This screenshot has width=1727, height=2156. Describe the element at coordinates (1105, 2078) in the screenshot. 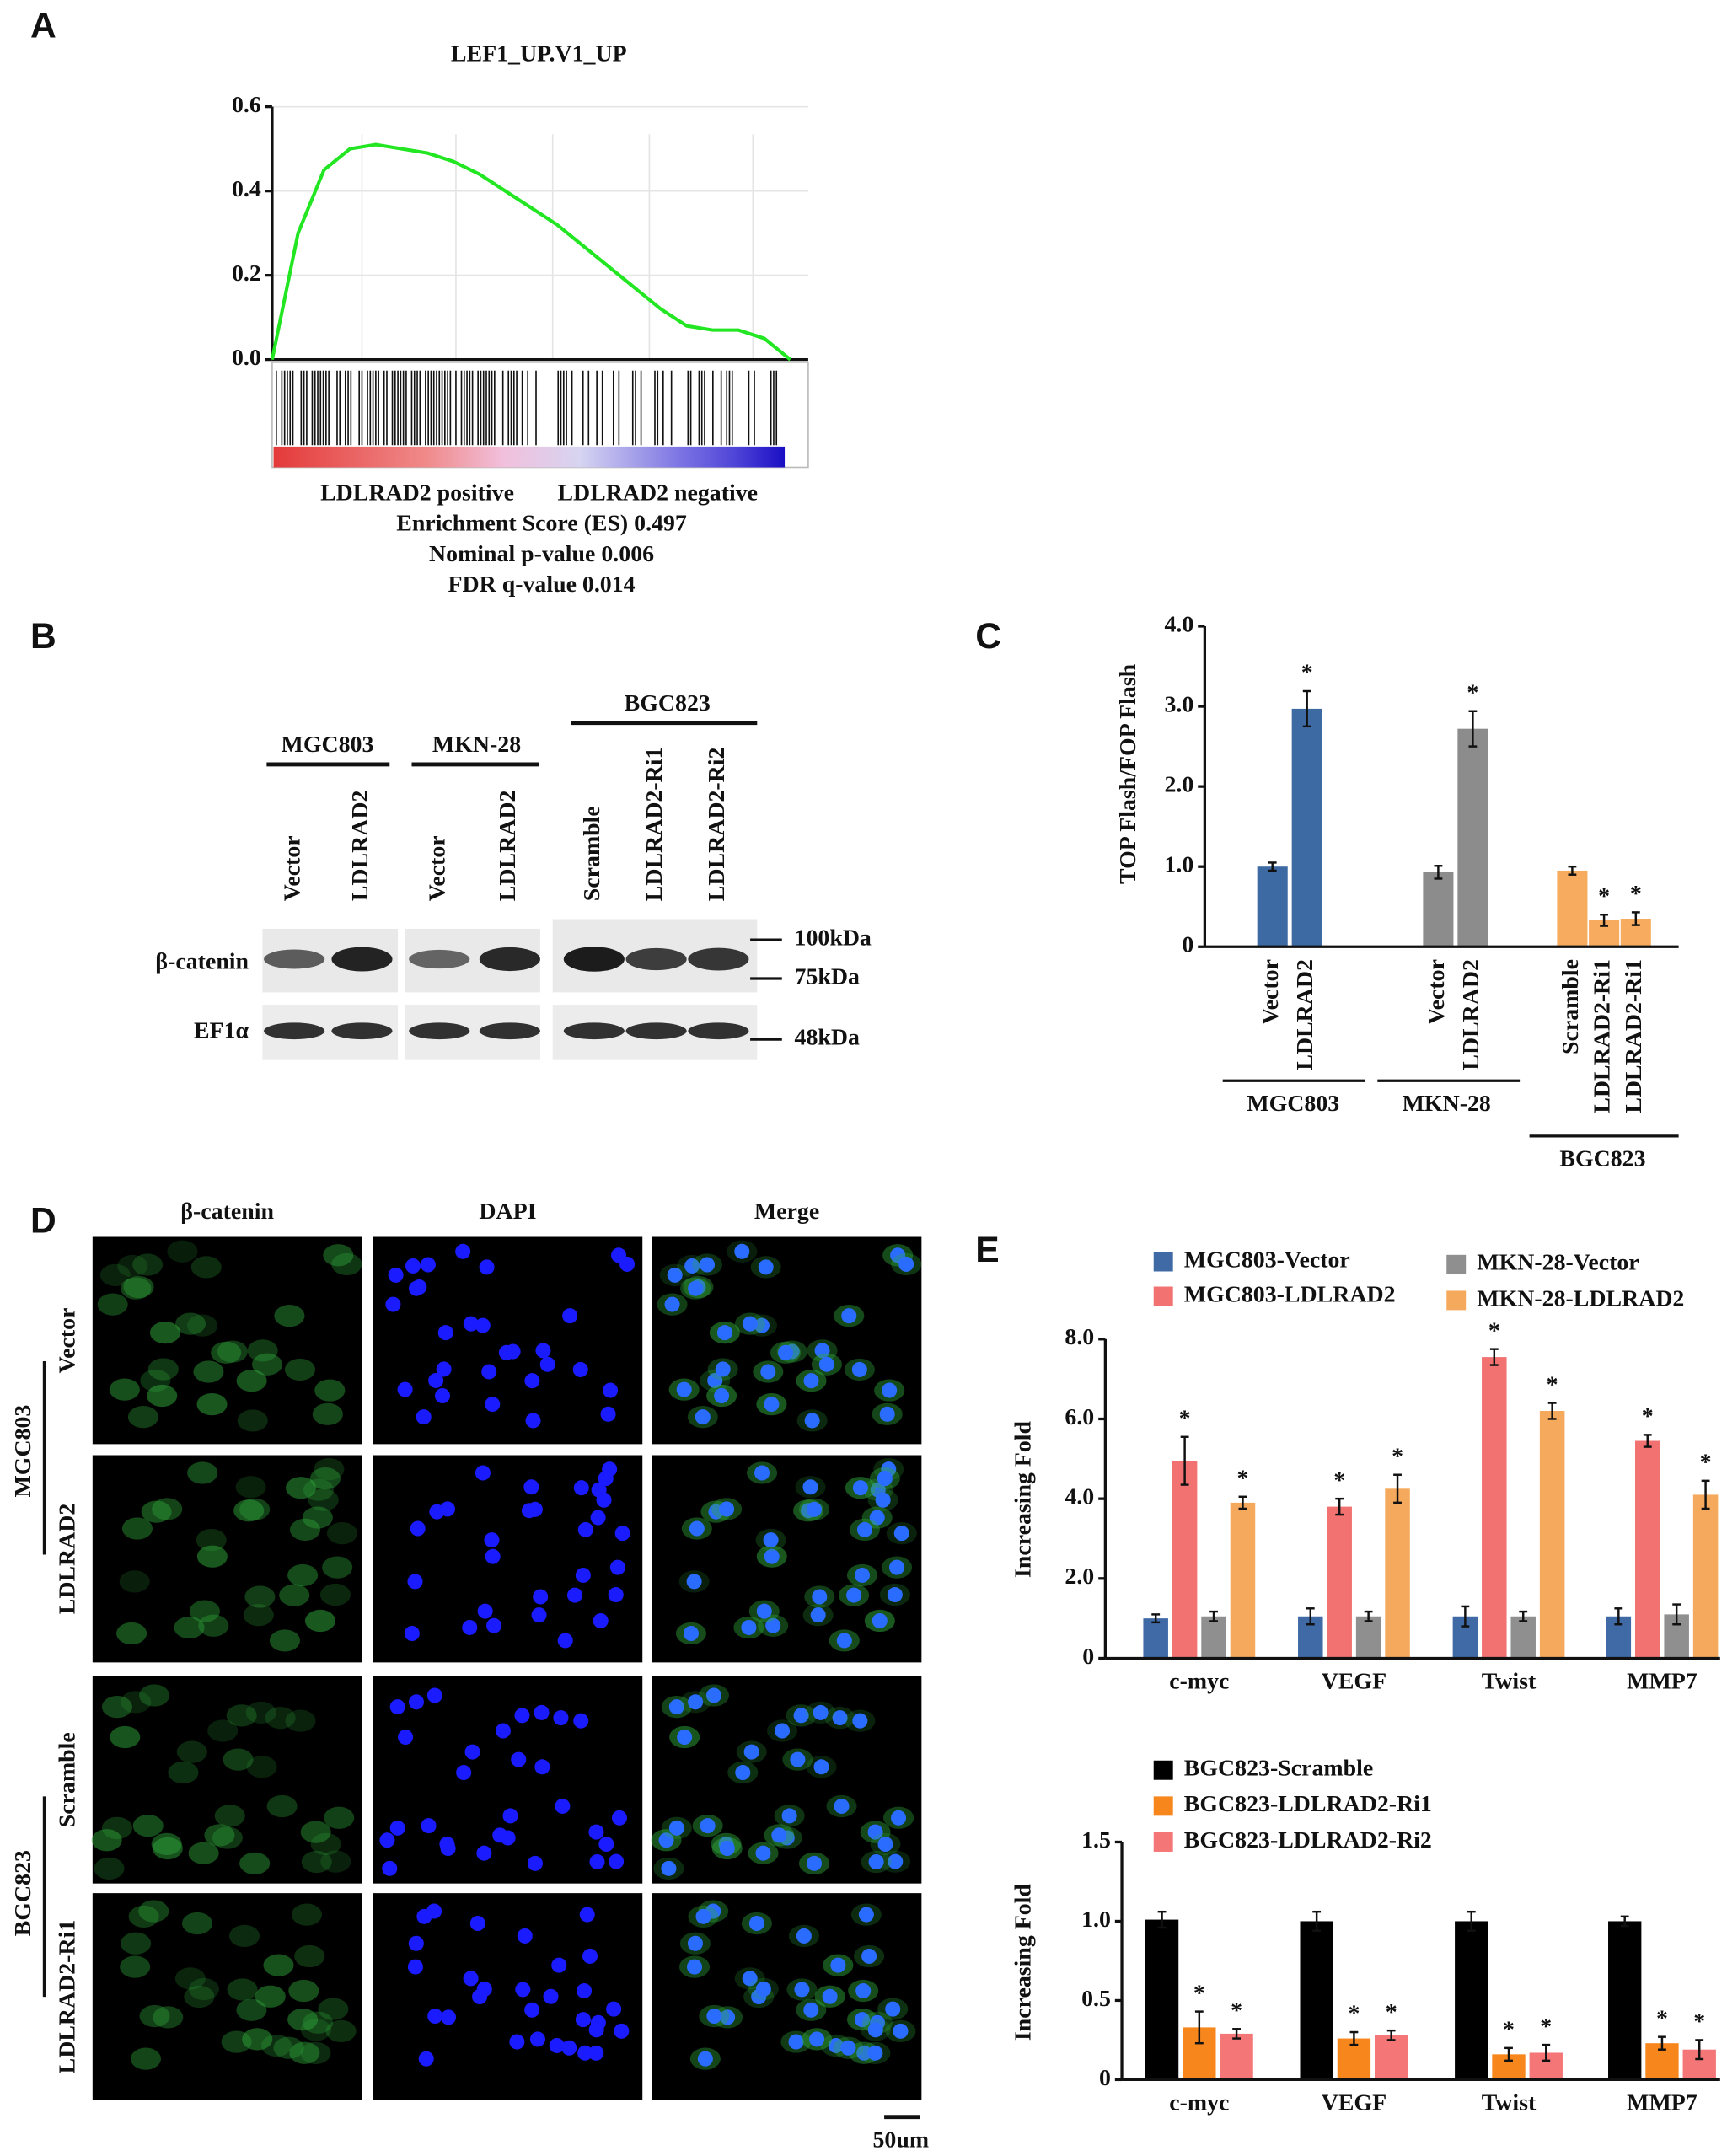

I see `y-tick-label: 0` at that location.